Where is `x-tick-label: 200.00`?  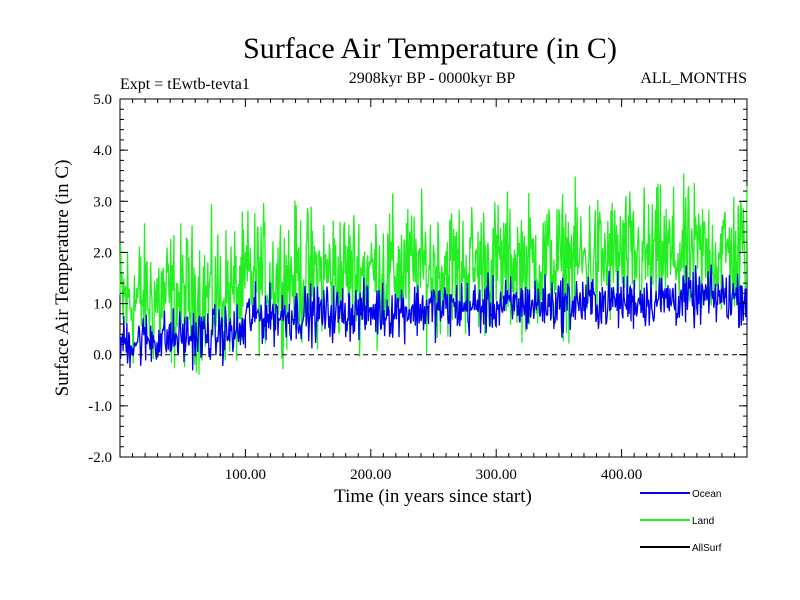 x-tick-label: 200.00 is located at coordinates (370, 475).